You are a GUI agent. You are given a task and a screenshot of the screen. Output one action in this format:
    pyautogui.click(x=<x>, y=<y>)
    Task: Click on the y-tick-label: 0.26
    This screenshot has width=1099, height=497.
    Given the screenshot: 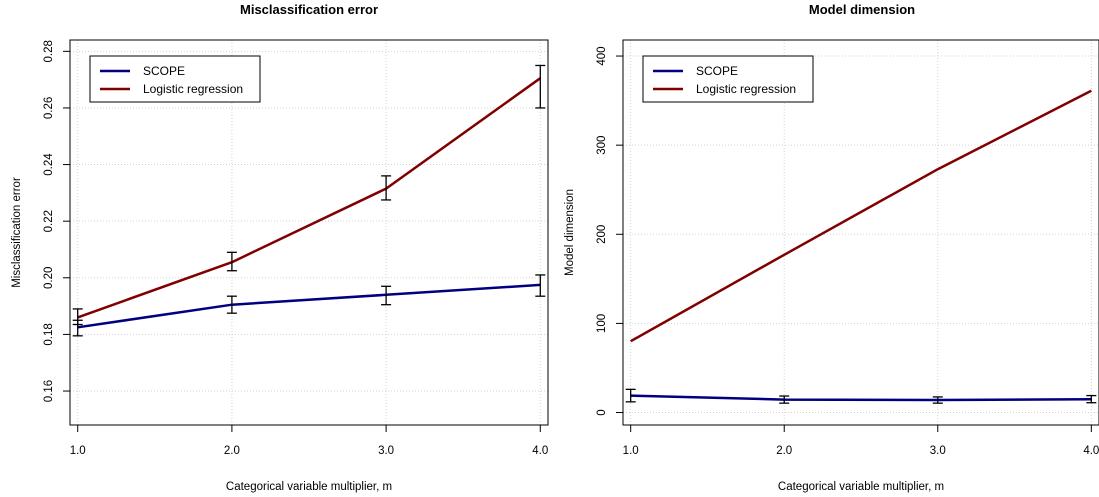 What is the action you would take?
    pyautogui.click(x=49, y=108)
    